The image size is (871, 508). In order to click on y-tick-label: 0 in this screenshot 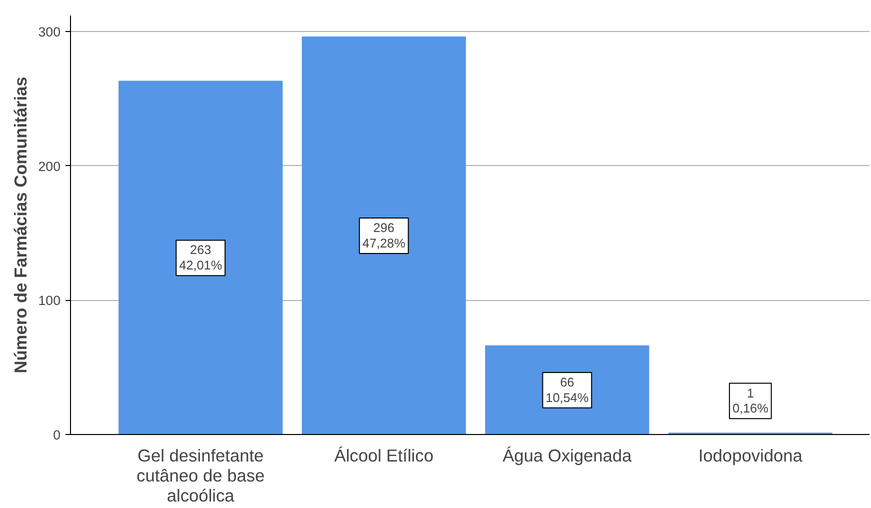, I will do `click(57, 435)`.